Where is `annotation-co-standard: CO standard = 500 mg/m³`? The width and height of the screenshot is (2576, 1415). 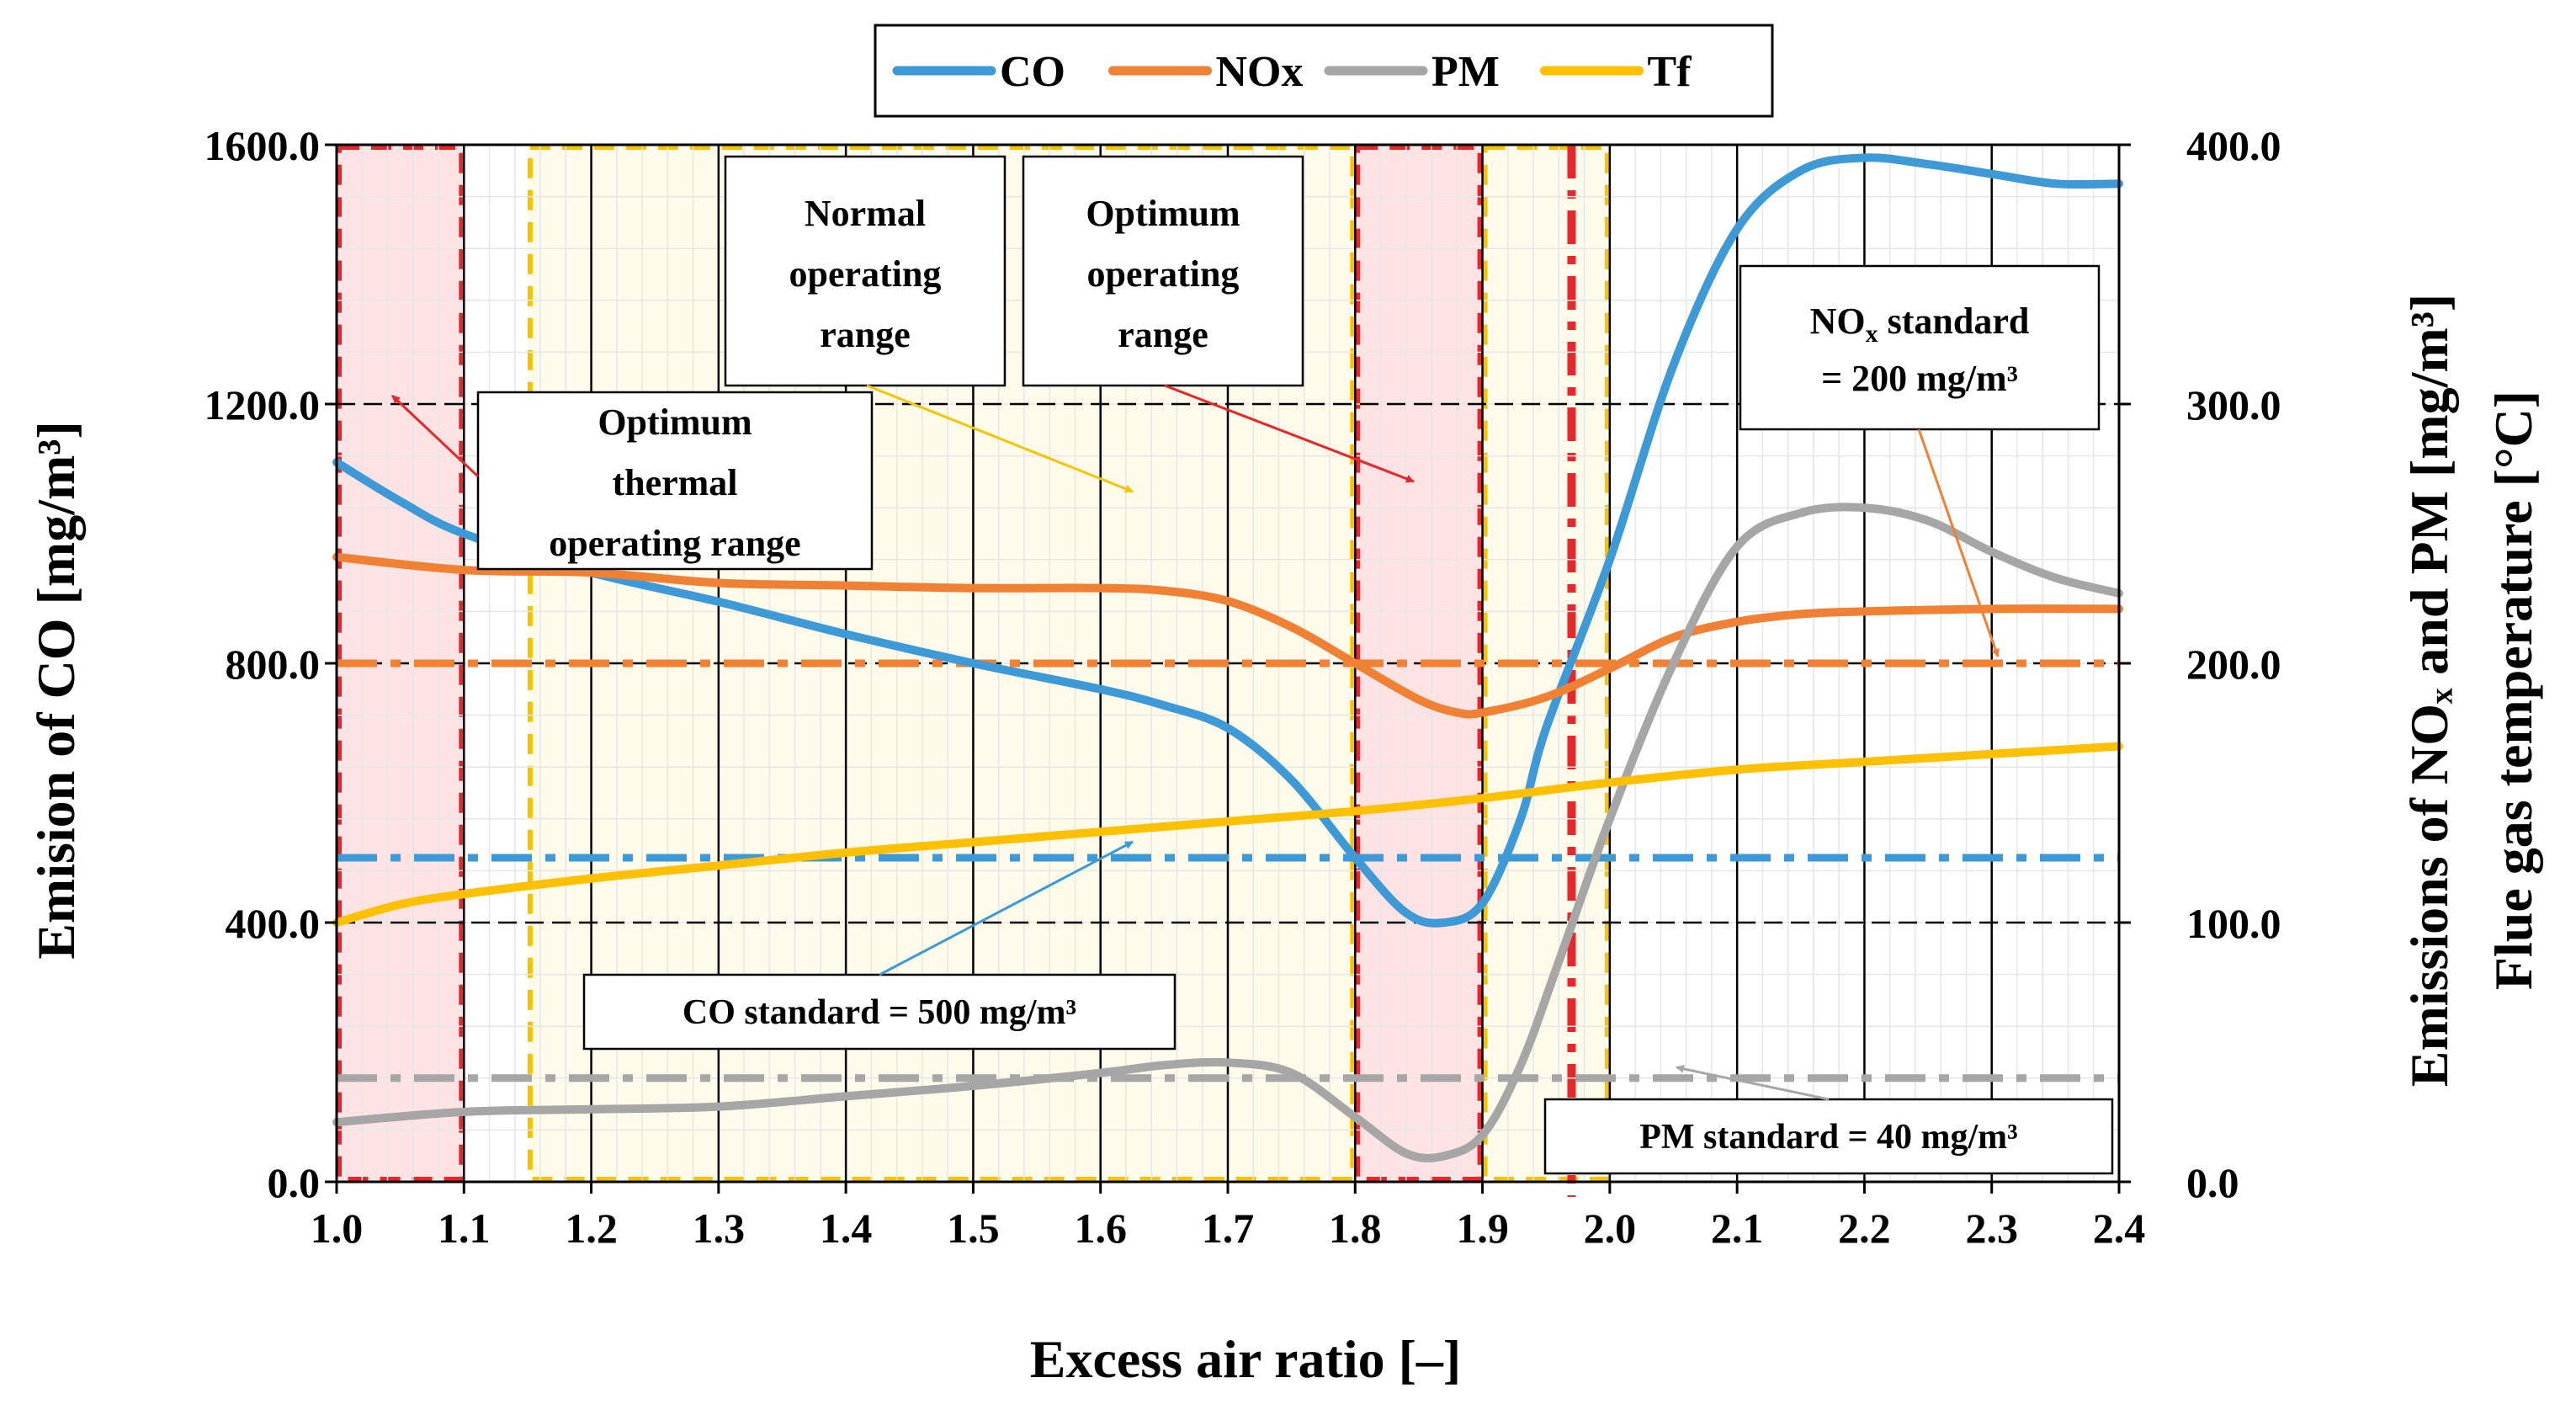
annotation-co-standard: CO standard = 500 mg/m³ is located at coordinates (880, 1012).